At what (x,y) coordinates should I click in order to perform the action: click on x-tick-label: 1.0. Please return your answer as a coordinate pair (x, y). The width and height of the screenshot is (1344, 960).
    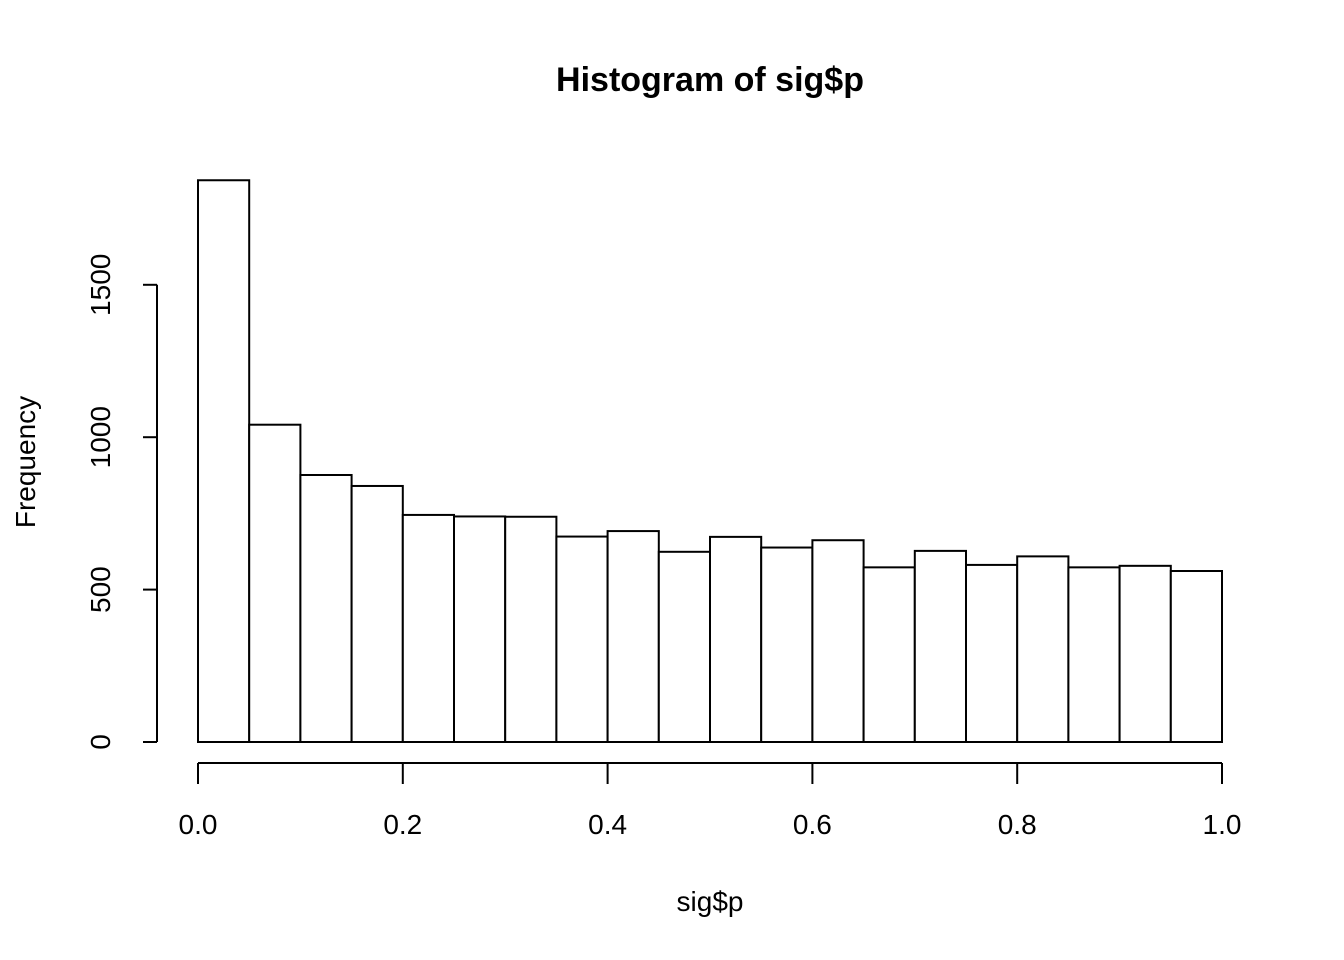
    Looking at the image, I should click on (1222, 824).